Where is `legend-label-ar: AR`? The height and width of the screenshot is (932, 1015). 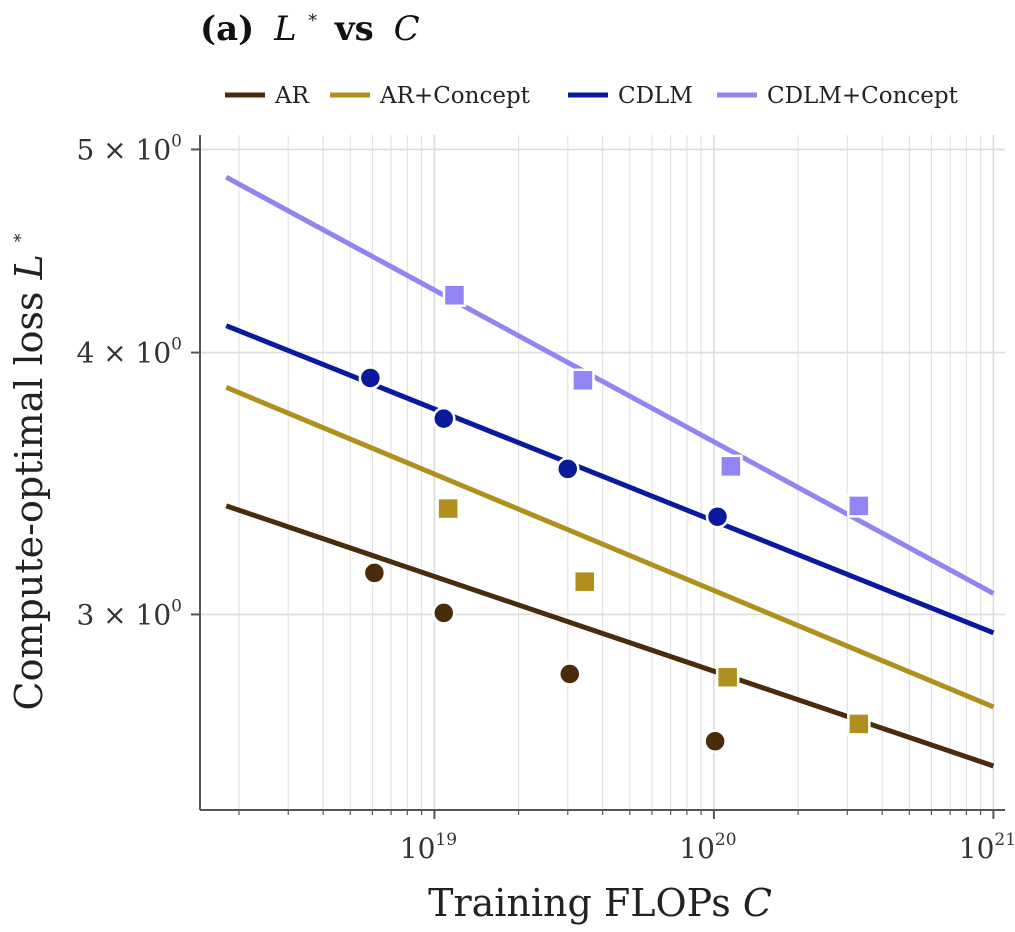 legend-label-ar: AR is located at coordinates (292, 96).